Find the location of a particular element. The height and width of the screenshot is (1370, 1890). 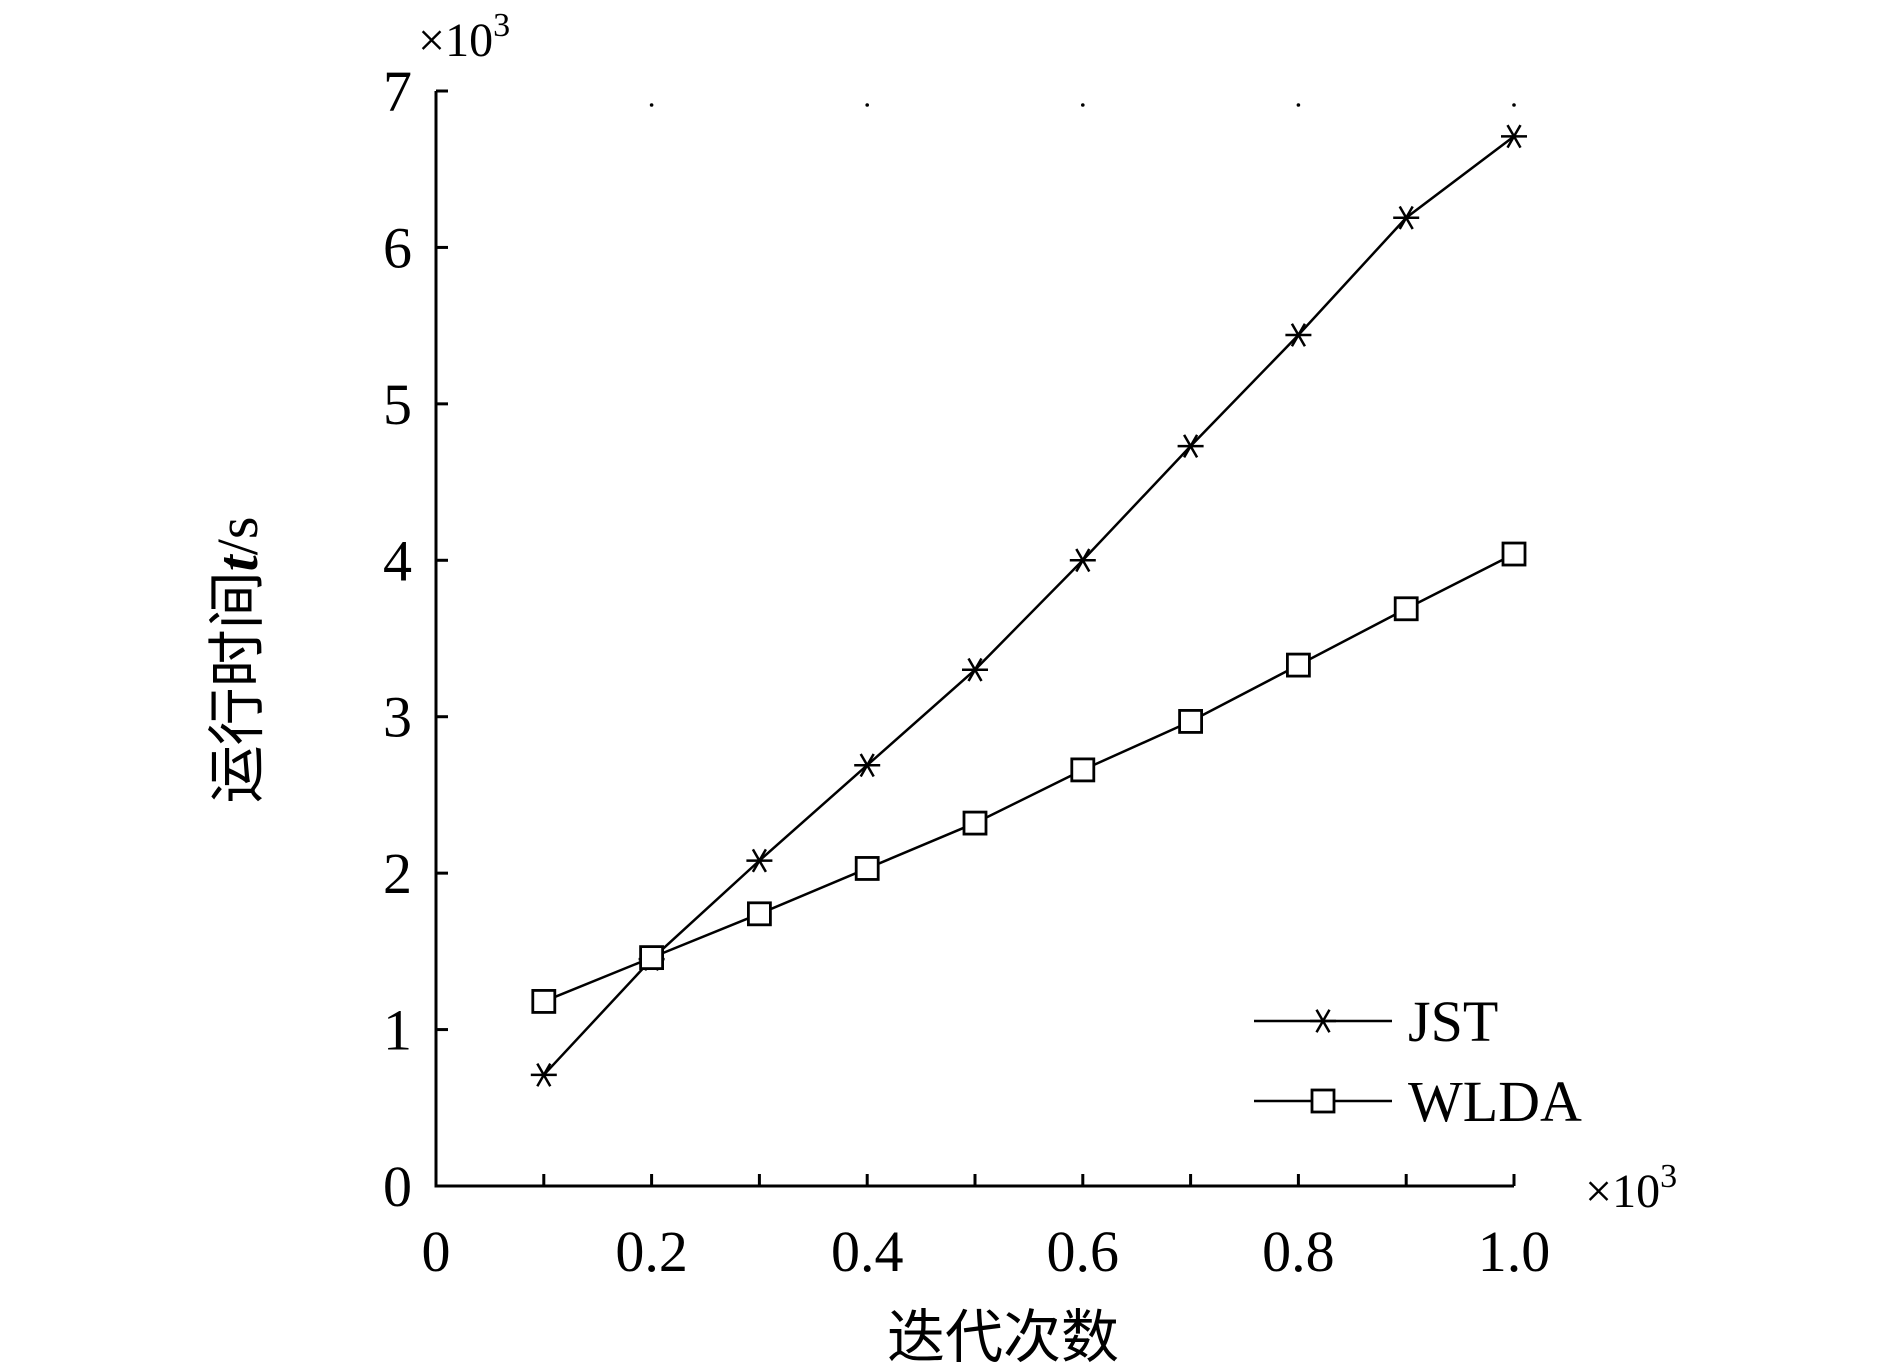

y-axis-title-unit: /s is located at coordinates (237, 536).